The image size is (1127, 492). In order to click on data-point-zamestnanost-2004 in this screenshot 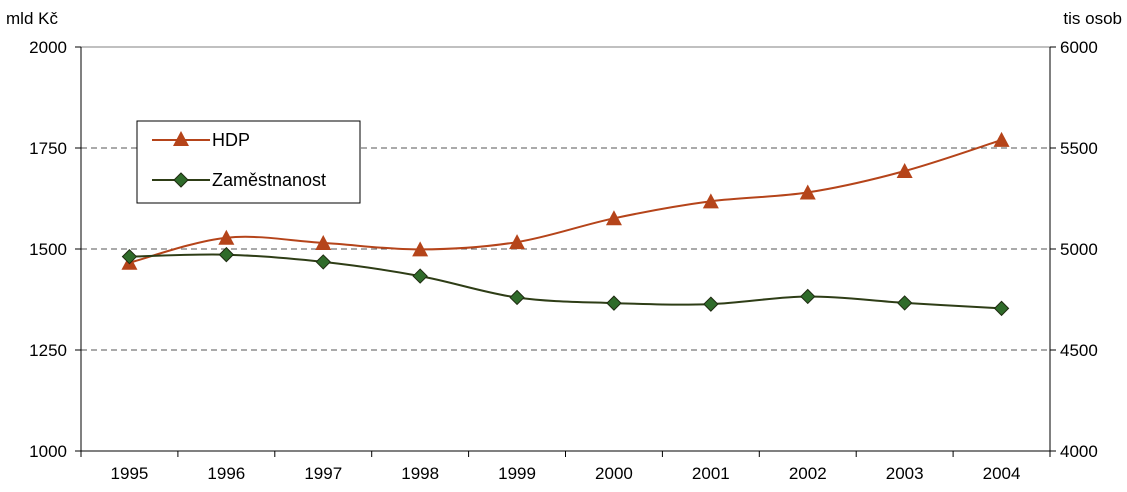, I will do `click(1001, 308)`.